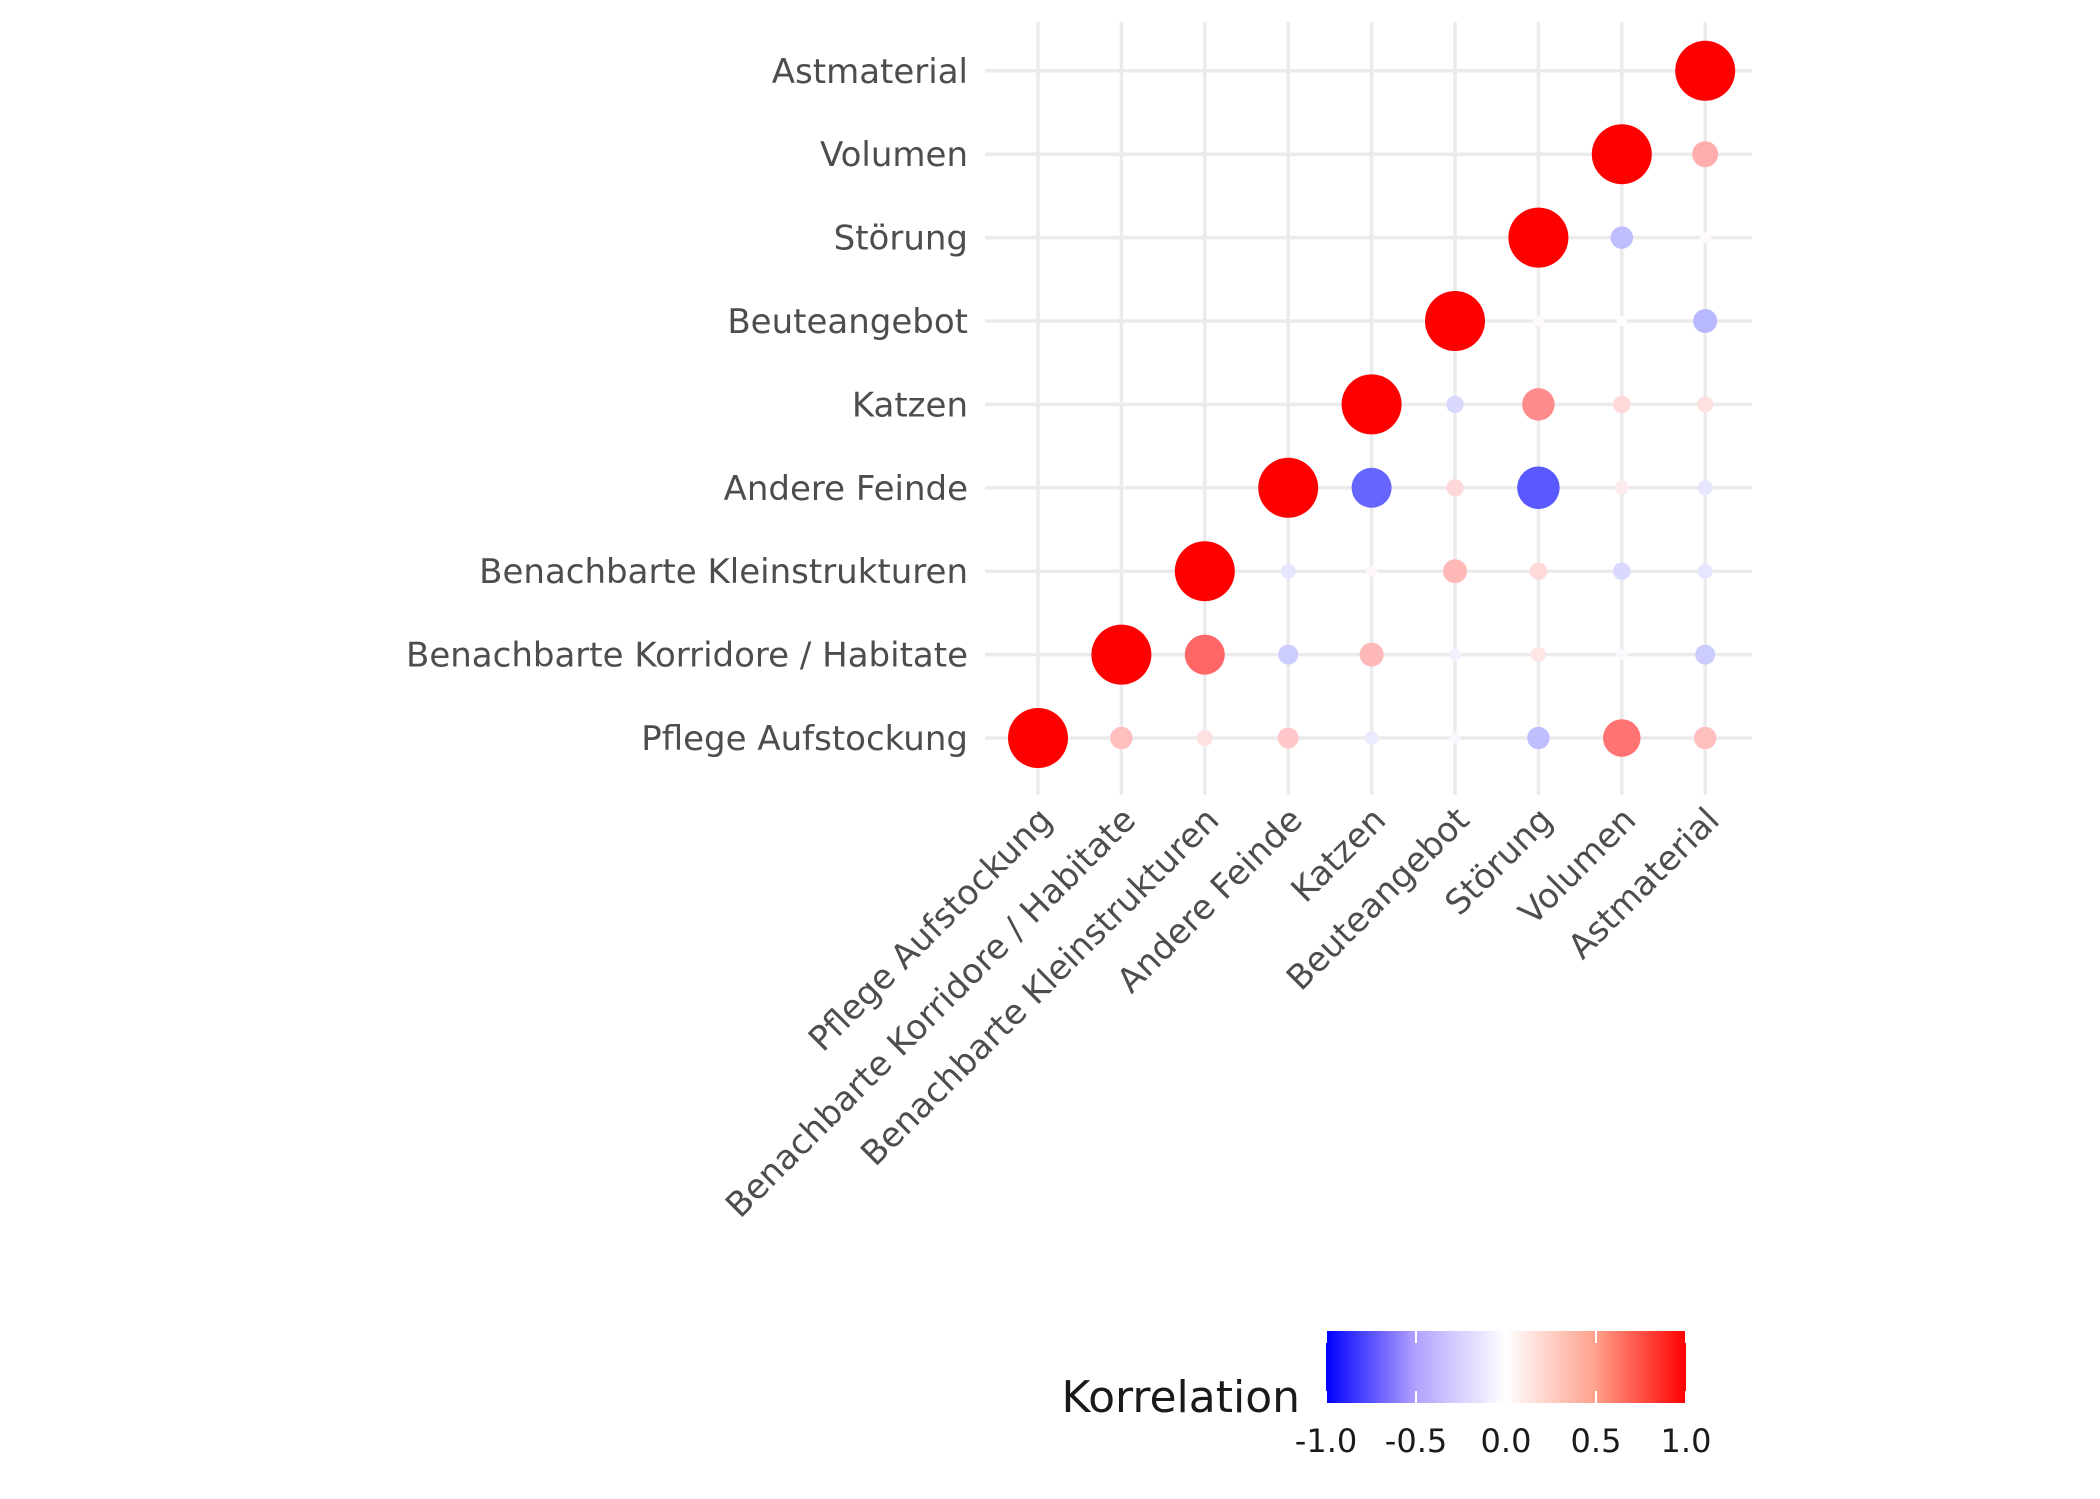 This screenshot has height=1499, width=2100. I want to click on legend-tick-label: -0.5, so click(1416, 1441).